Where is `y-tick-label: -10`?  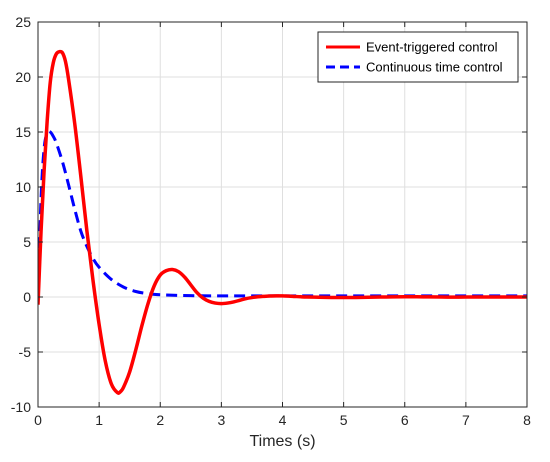 y-tick-label: -10 is located at coordinates (21, 407).